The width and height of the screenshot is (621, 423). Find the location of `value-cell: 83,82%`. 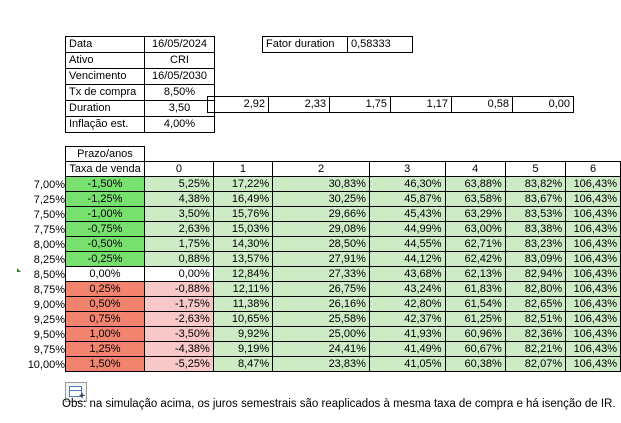

value-cell: 83,82% is located at coordinates (535, 184).